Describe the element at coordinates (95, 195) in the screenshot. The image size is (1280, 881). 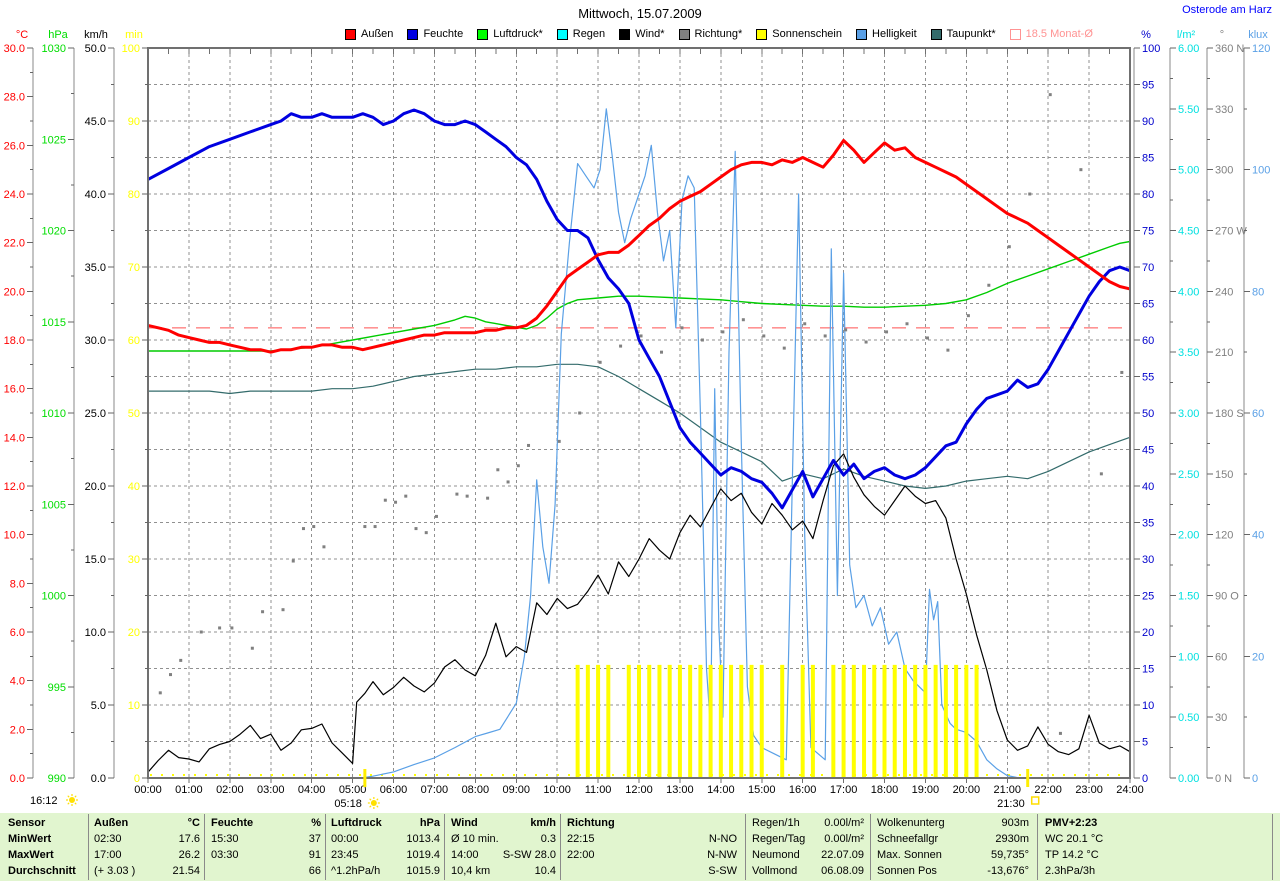
I see `axis-label: 40.0` at that location.